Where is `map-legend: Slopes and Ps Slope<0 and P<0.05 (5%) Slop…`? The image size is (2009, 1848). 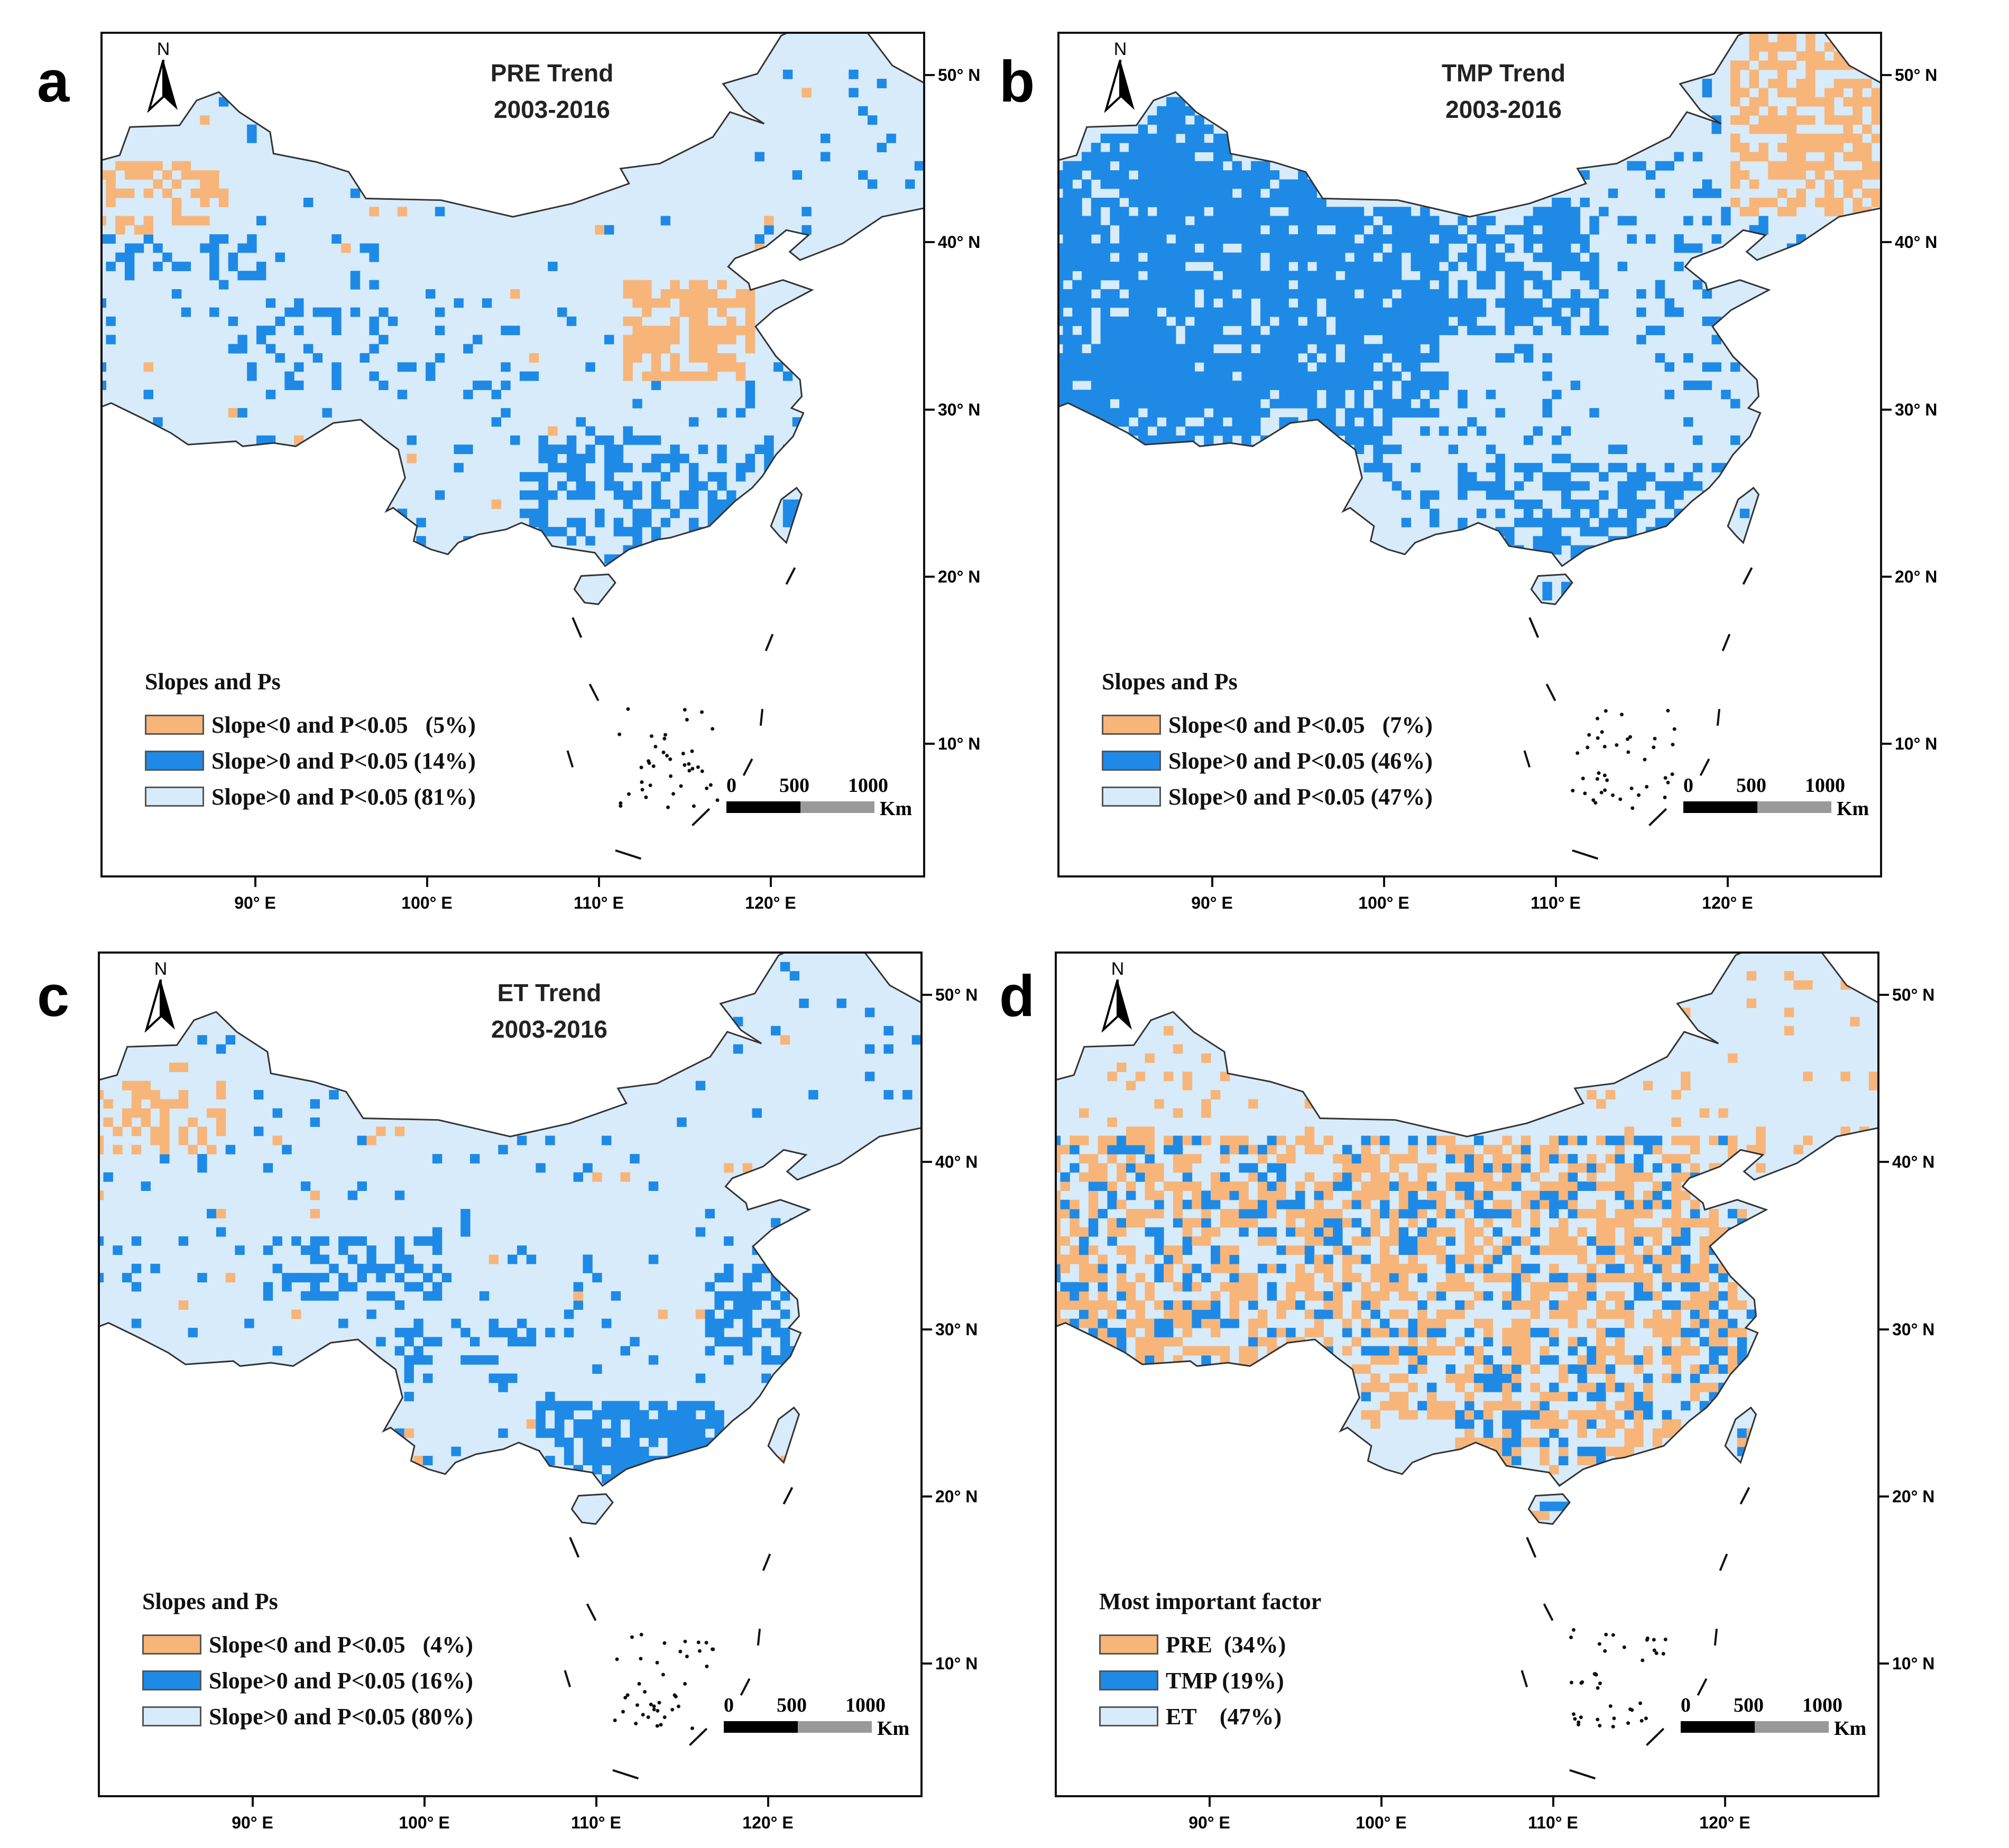 map-legend: Slopes and Ps Slope<0 and P<0.05 (5%) Slop… is located at coordinates (310, 741).